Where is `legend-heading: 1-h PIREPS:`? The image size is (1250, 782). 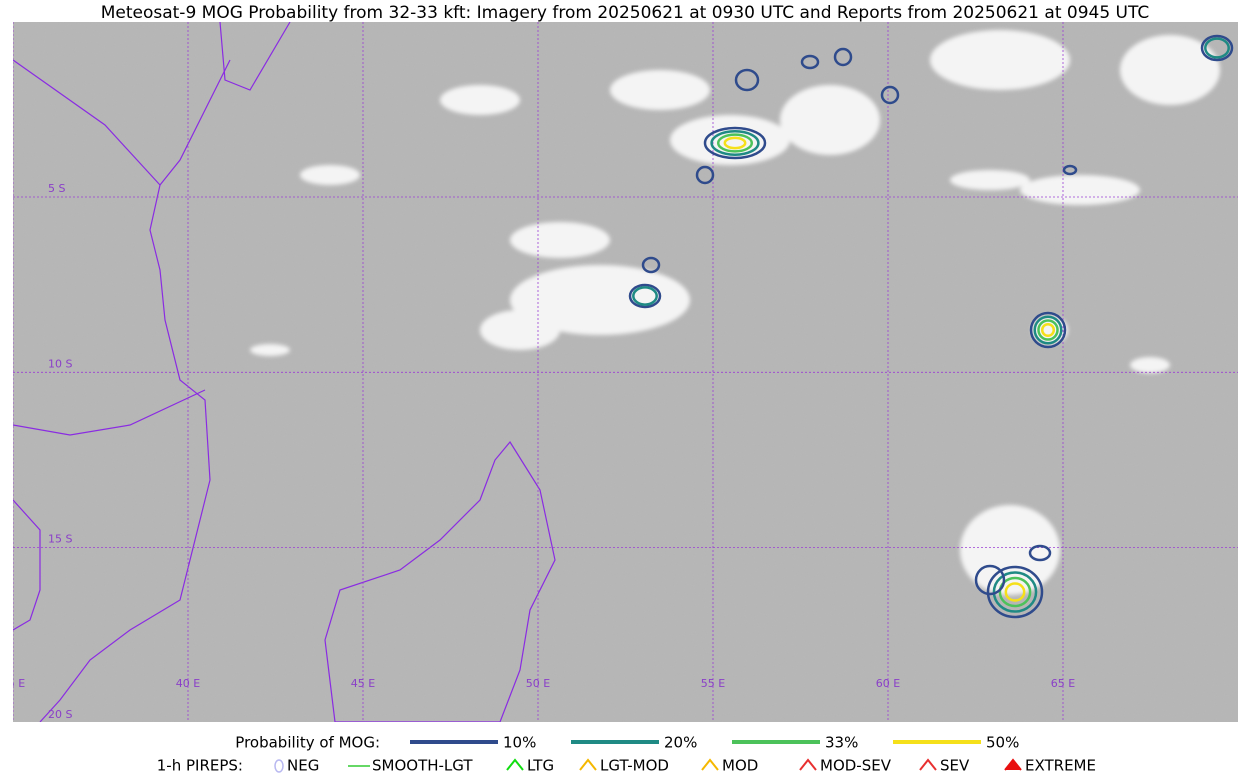 legend-heading: 1-h PIREPS: is located at coordinates (200, 766).